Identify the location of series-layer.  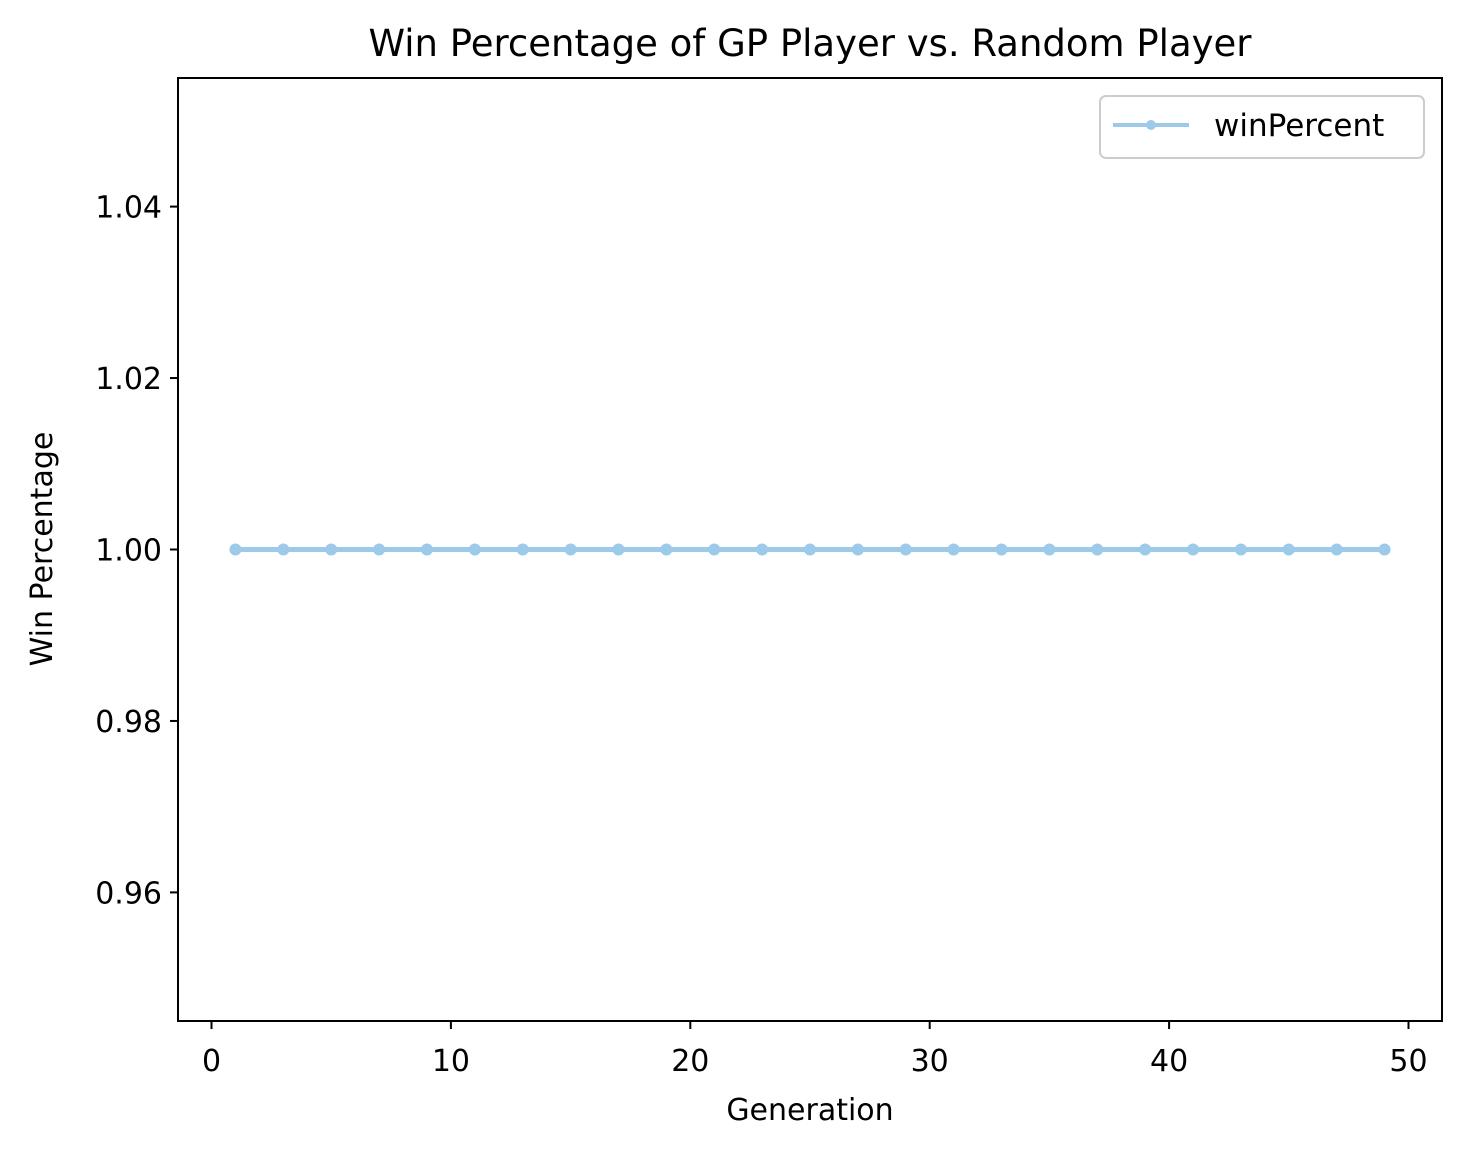
(810, 549).